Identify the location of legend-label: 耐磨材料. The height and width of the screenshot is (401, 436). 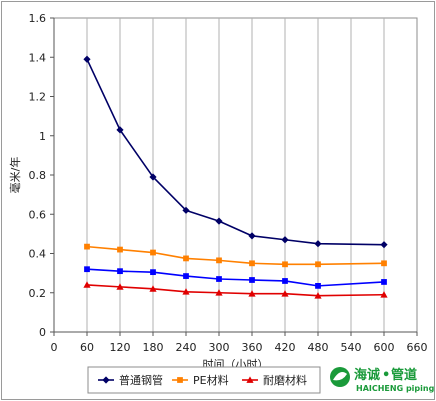
(285, 380).